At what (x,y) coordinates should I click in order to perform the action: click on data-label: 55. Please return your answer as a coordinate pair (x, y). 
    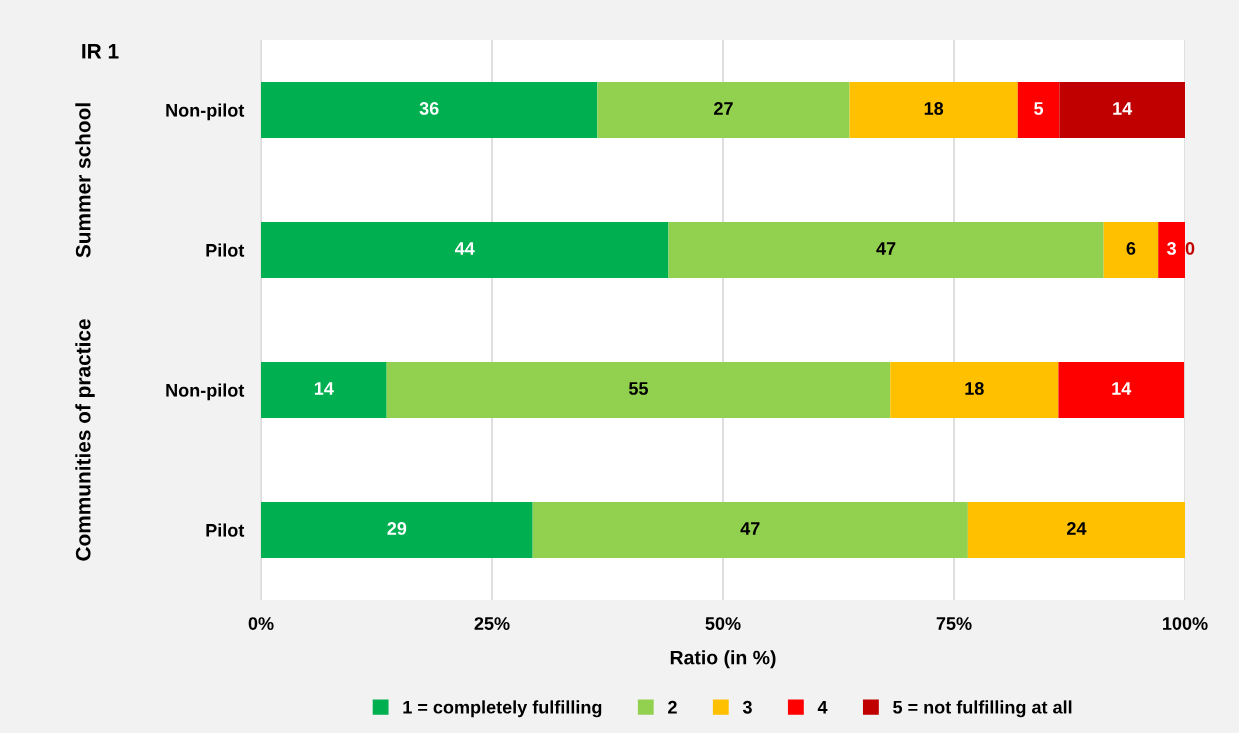
    Looking at the image, I should click on (638, 388).